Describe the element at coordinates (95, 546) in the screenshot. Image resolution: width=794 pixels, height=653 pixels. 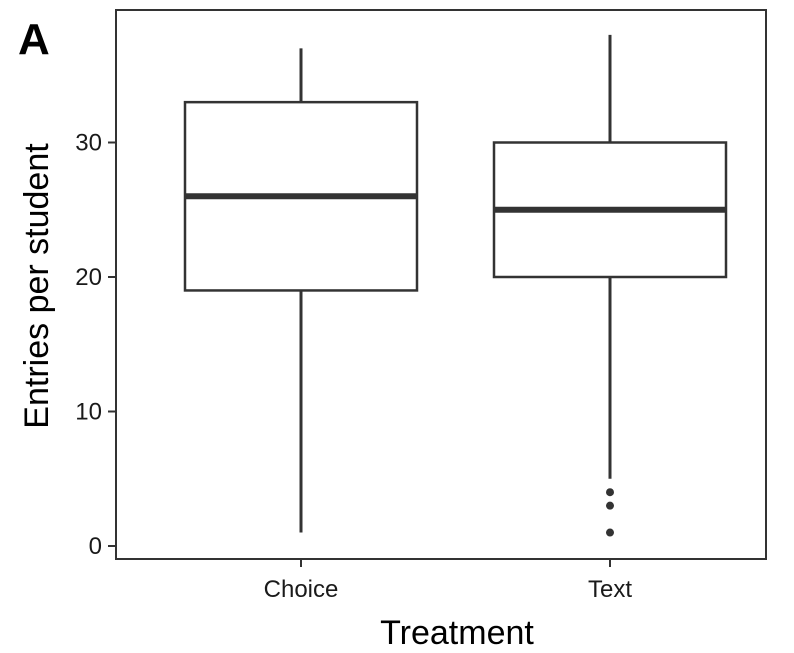
I see `y-tick-label: 0` at that location.